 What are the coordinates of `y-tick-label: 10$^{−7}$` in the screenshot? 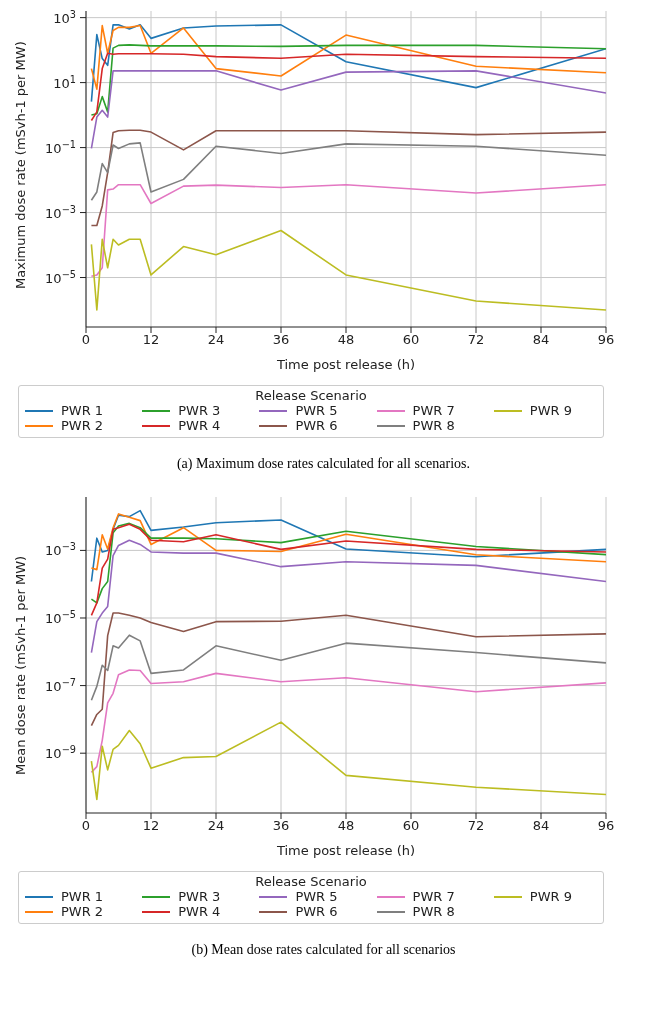 It's located at (60, 685).